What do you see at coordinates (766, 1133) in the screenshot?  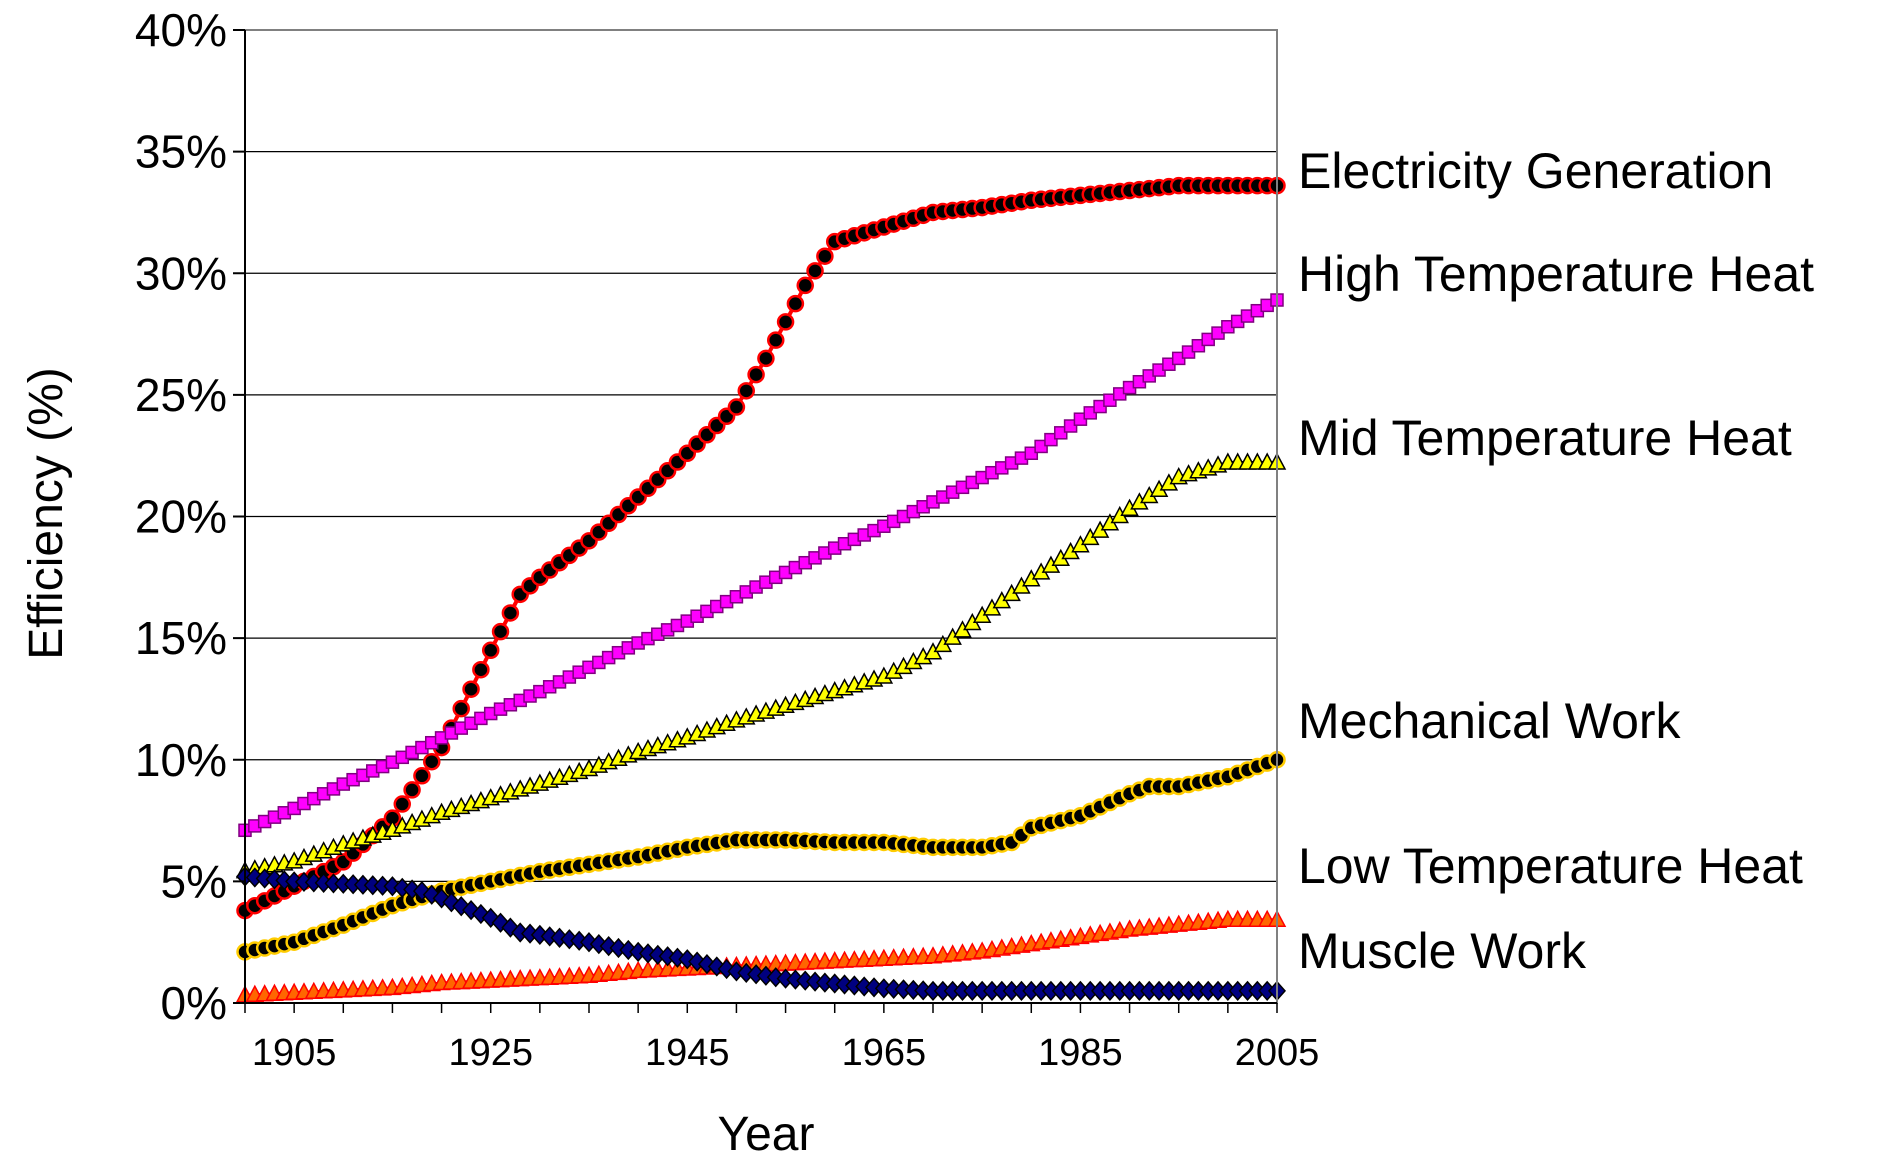 I see `x-axis-title: Year` at bounding box center [766, 1133].